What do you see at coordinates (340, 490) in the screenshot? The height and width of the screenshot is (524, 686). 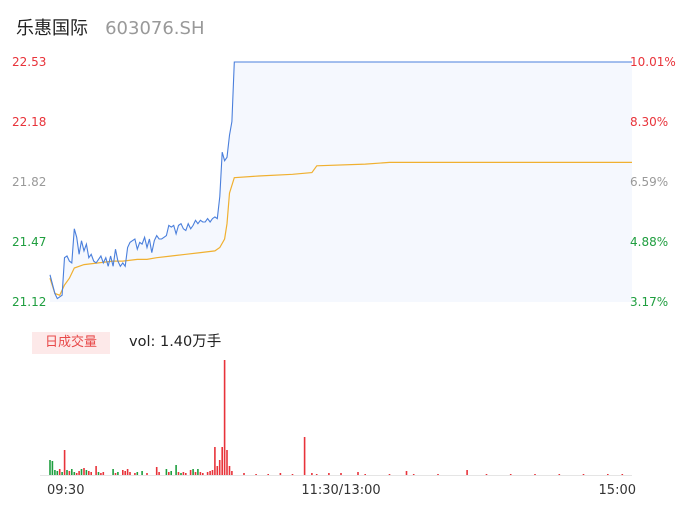 I see `time-tick-label: 11:30/13:00` at bounding box center [340, 490].